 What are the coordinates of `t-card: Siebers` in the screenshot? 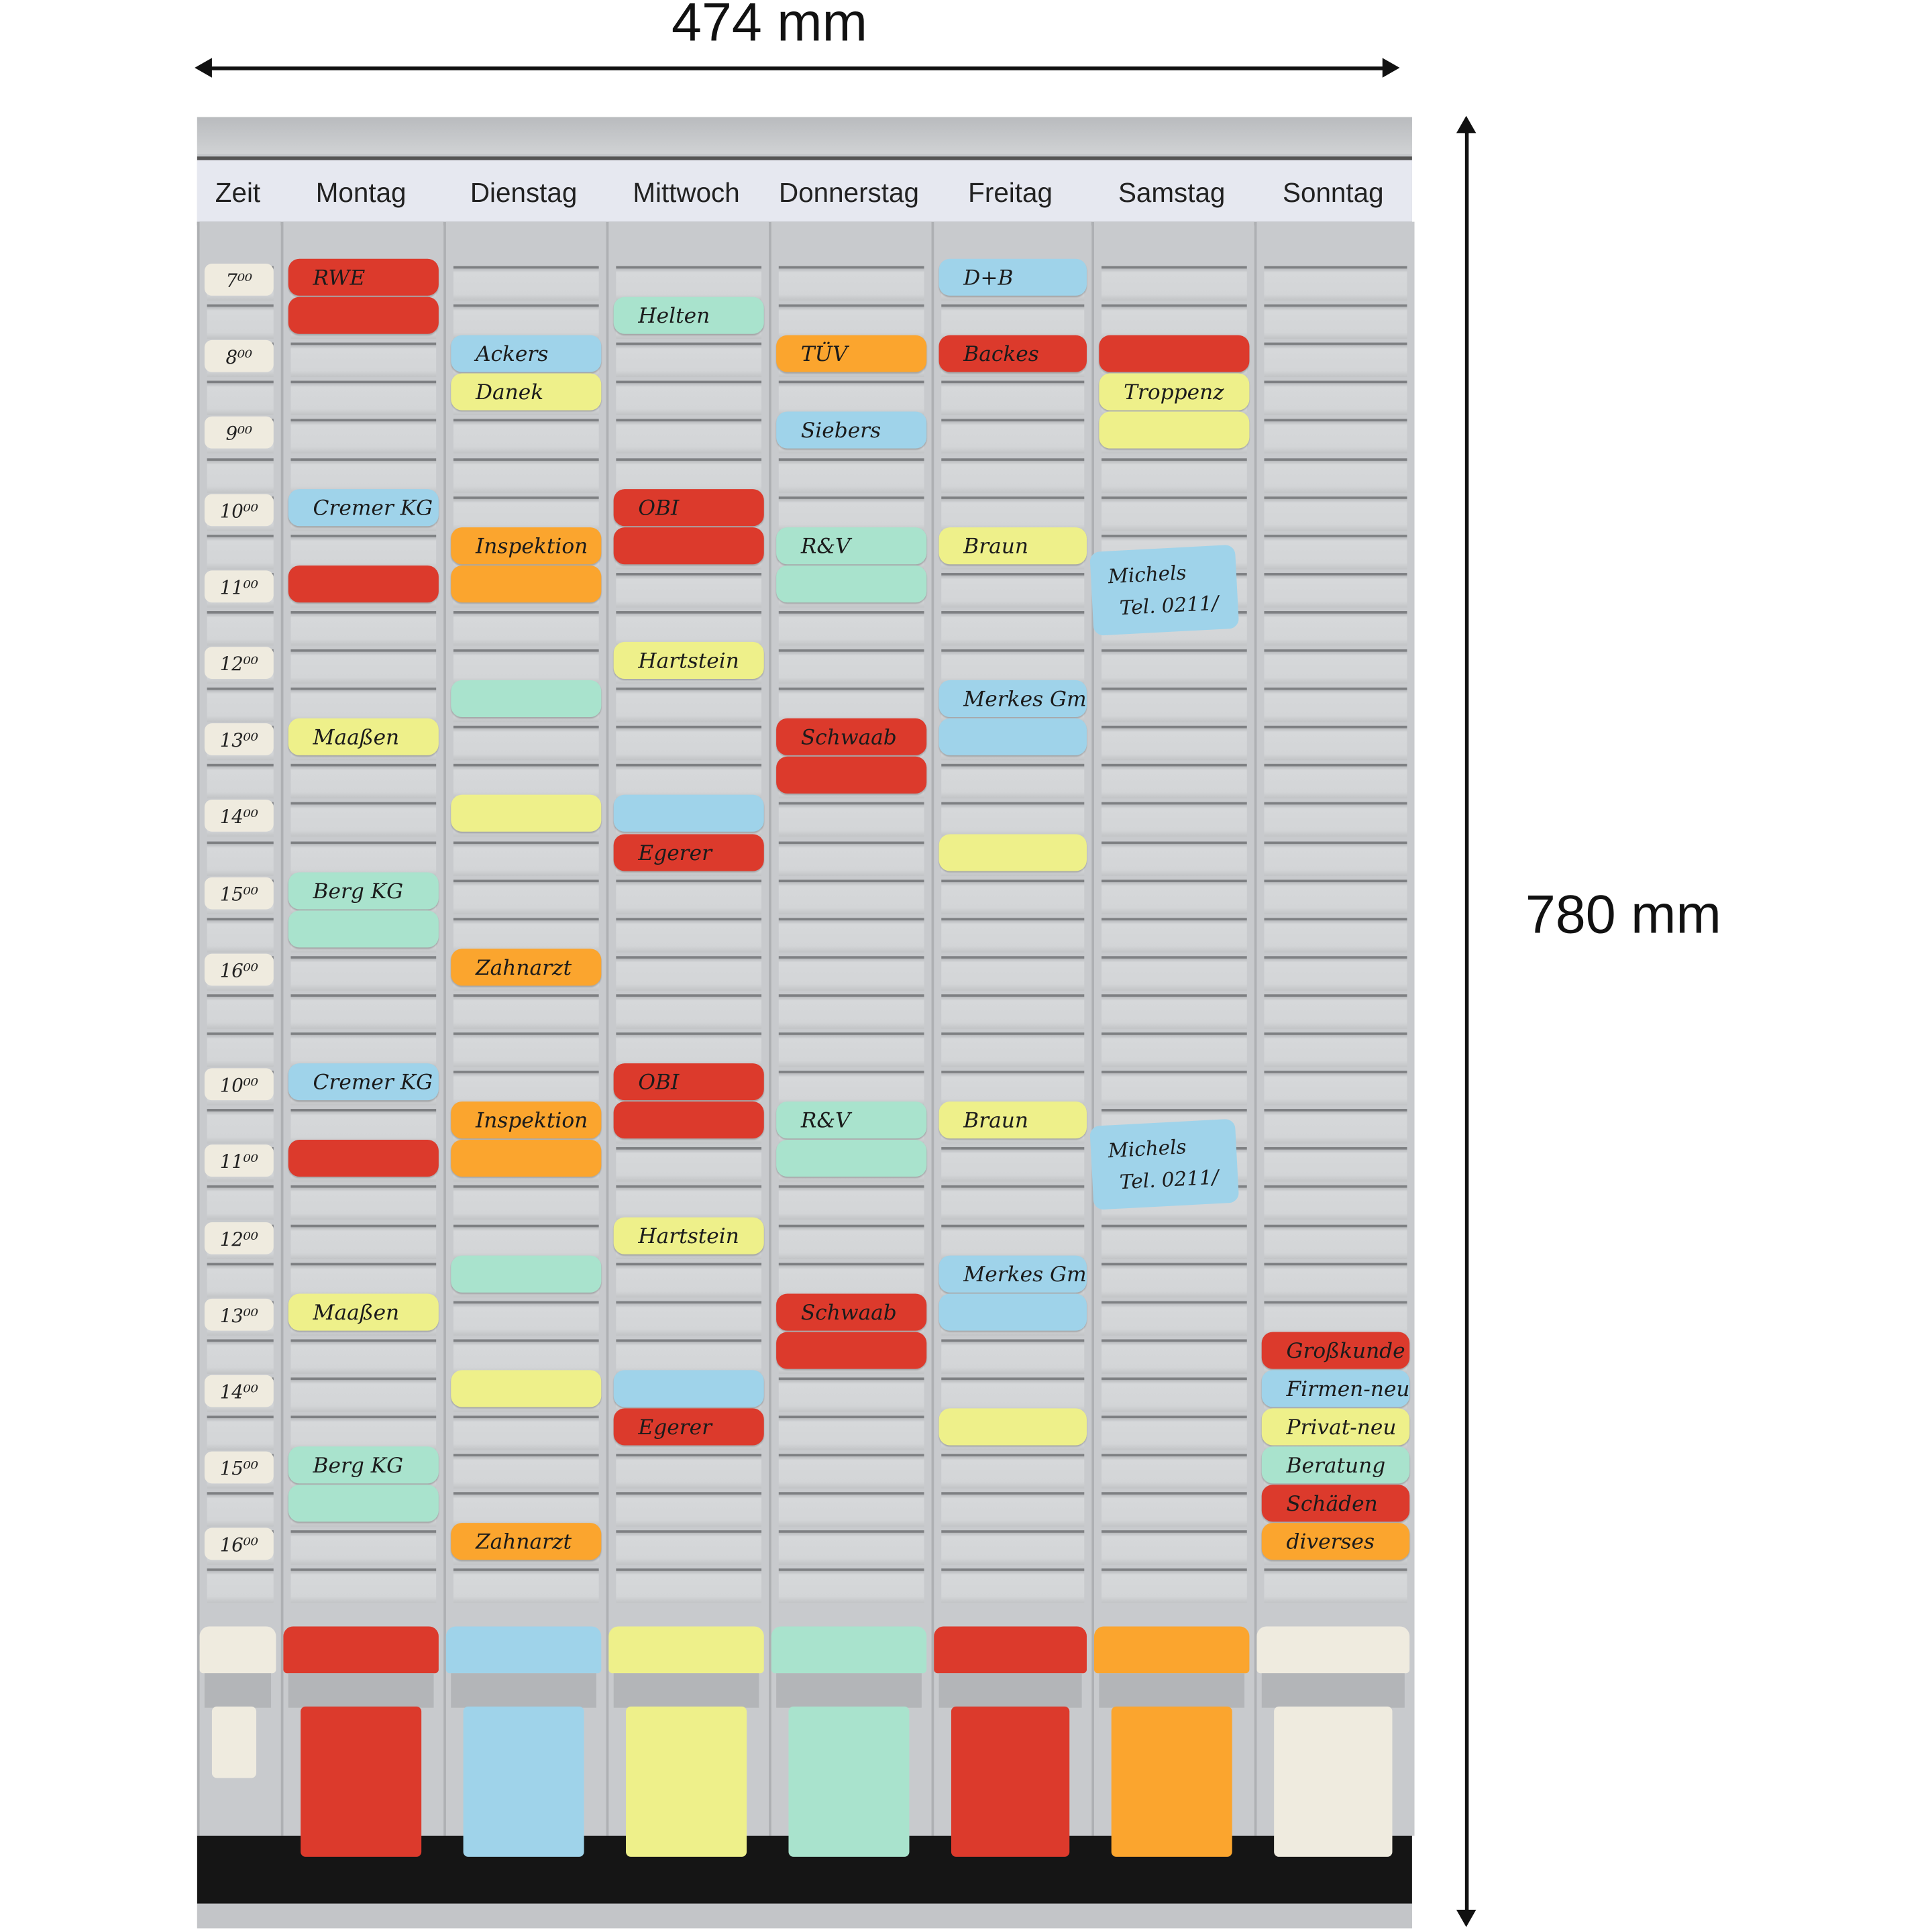 It's located at (851, 430).